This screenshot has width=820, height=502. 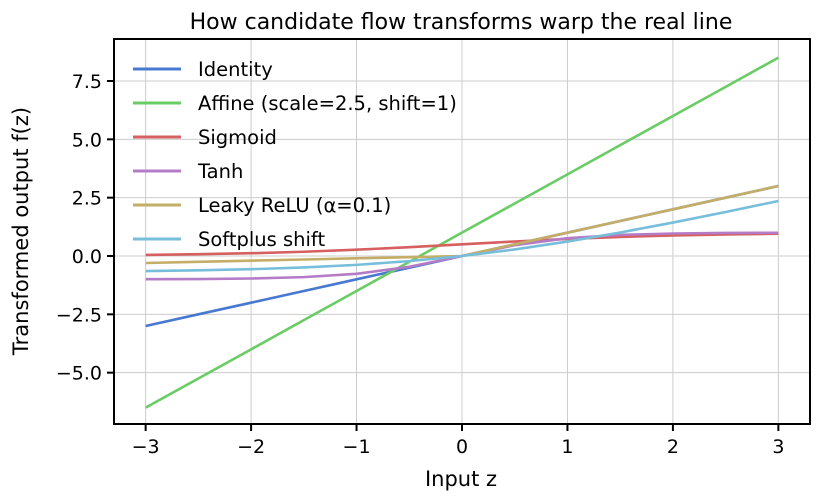 I want to click on y-axis-label: Transformed output f(z), so click(x=21, y=231).